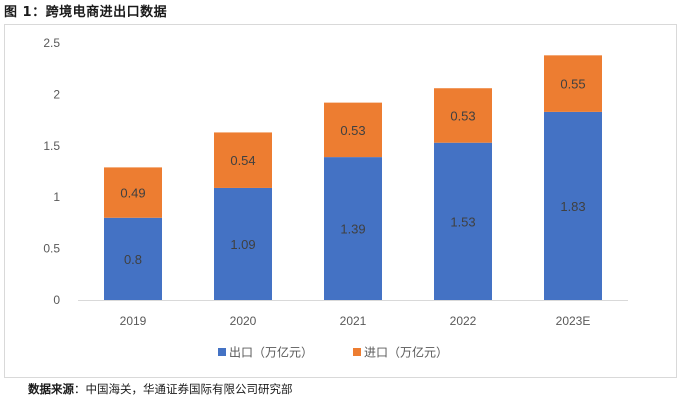 The width and height of the screenshot is (682, 401). What do you see at coordinates (51, 389) in the screenshot?
I see `source-label: 数据来源` at bounding box center [51, 389].